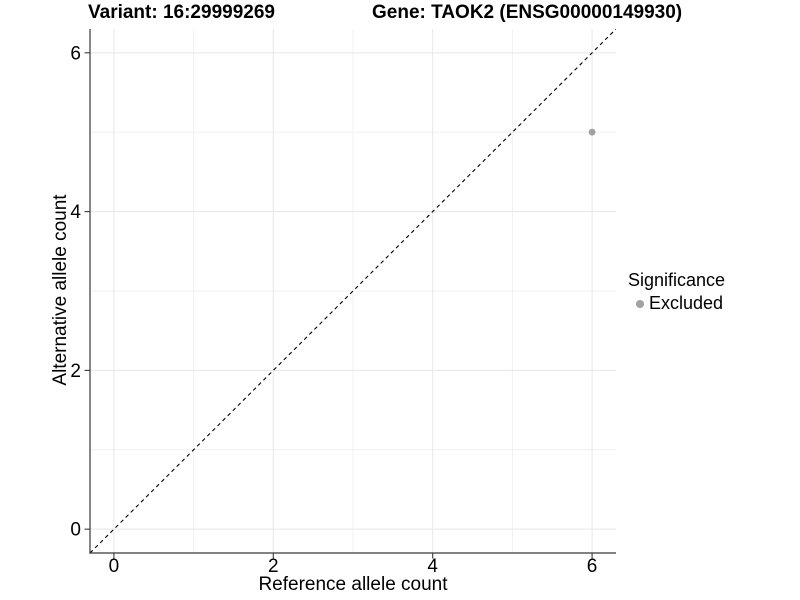  Describe the element at coordinates (181, 12) in the screenshot. I see `plot-title-variant: Variant: 16:29999269` at that location.